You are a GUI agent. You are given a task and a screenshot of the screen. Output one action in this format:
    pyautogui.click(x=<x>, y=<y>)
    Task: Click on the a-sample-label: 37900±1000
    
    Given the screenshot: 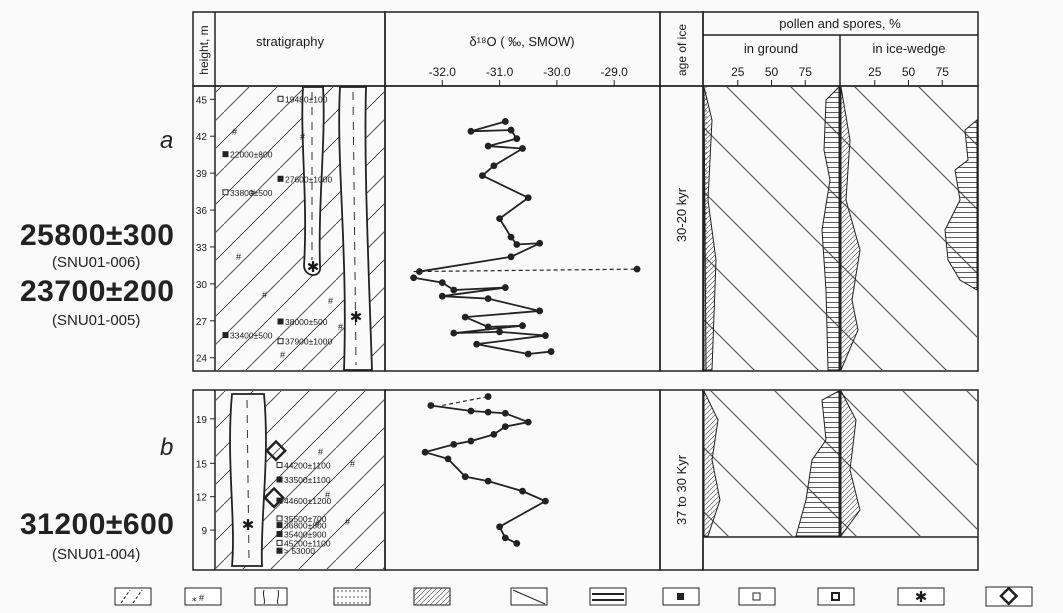 What is the action you would take?
    pyautogui.click(x=308, y=342)
    